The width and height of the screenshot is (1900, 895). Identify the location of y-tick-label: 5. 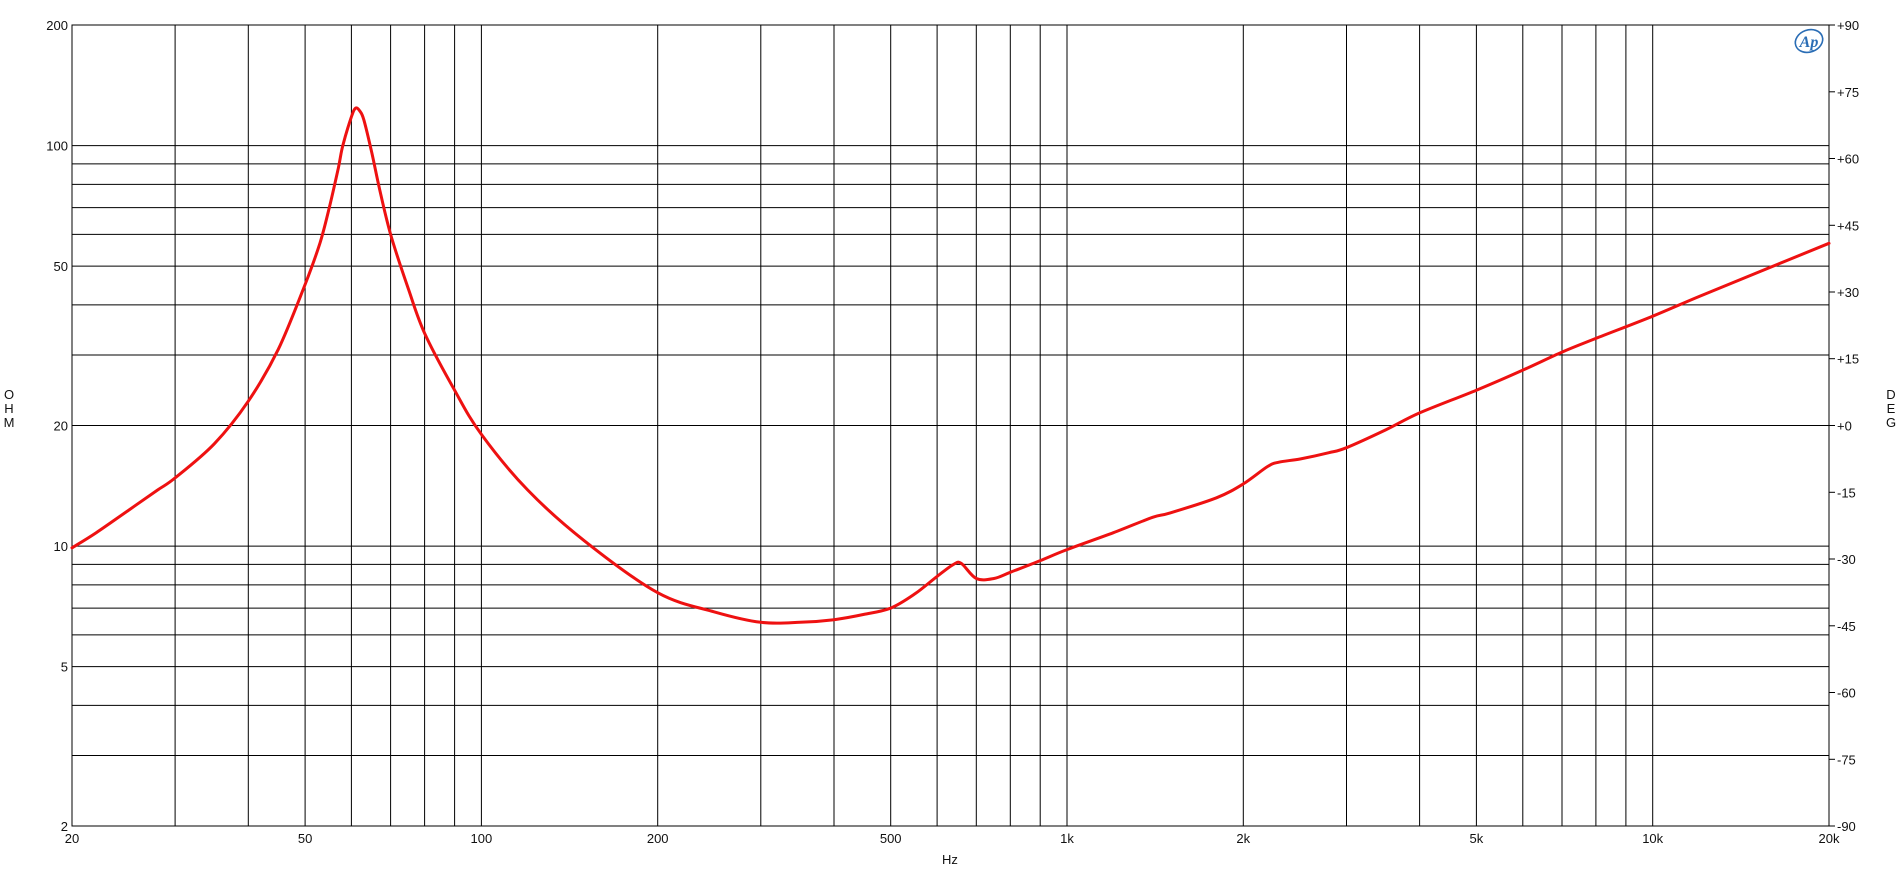
(64, 667).